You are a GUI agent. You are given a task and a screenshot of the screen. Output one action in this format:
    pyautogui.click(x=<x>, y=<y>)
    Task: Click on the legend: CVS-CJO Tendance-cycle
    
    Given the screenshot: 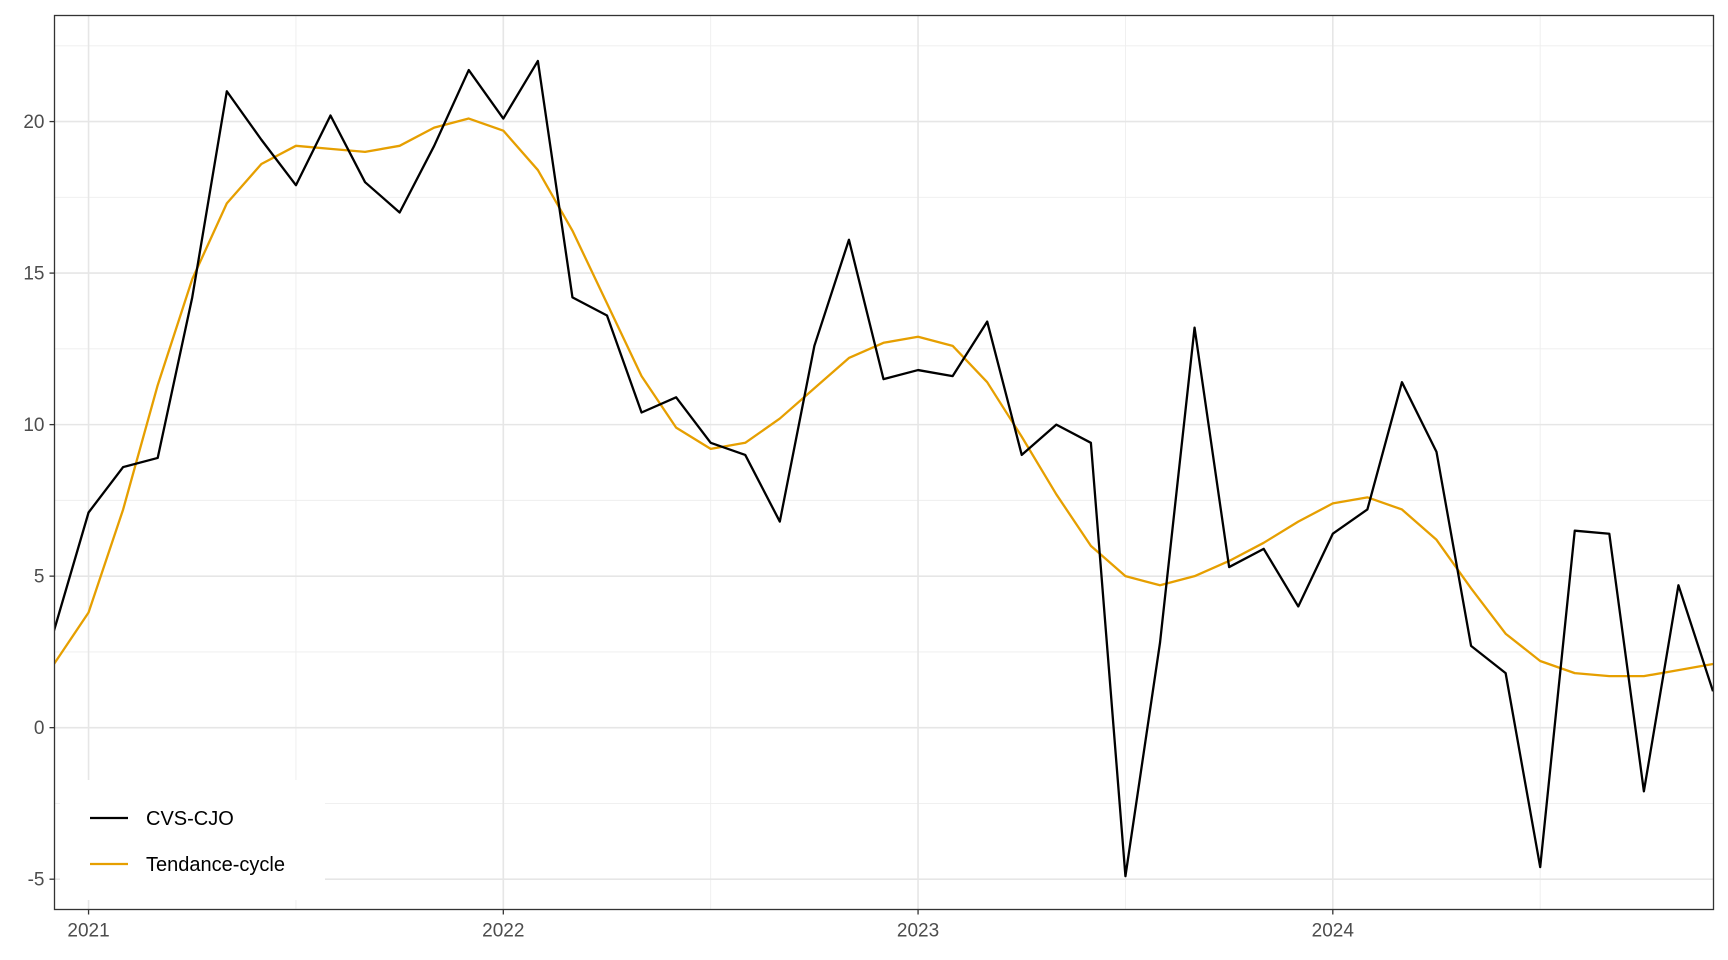 What is the action you would take?
    pyautogui.click(x=192, y=840)
    